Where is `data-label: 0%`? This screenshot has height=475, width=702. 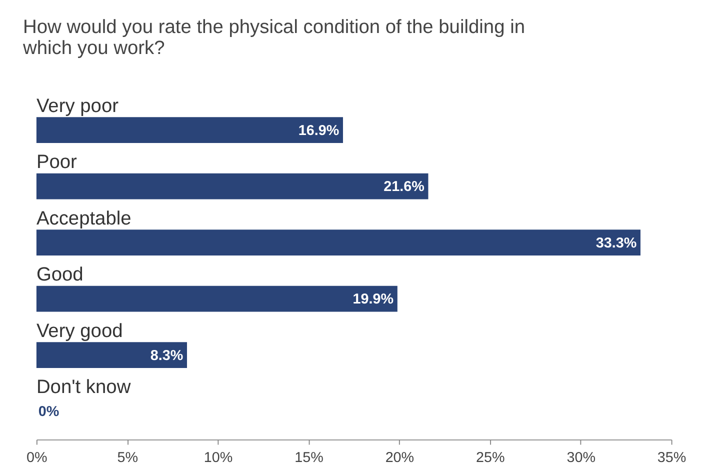 data-label: 0% is located at coordinates (49, 412).